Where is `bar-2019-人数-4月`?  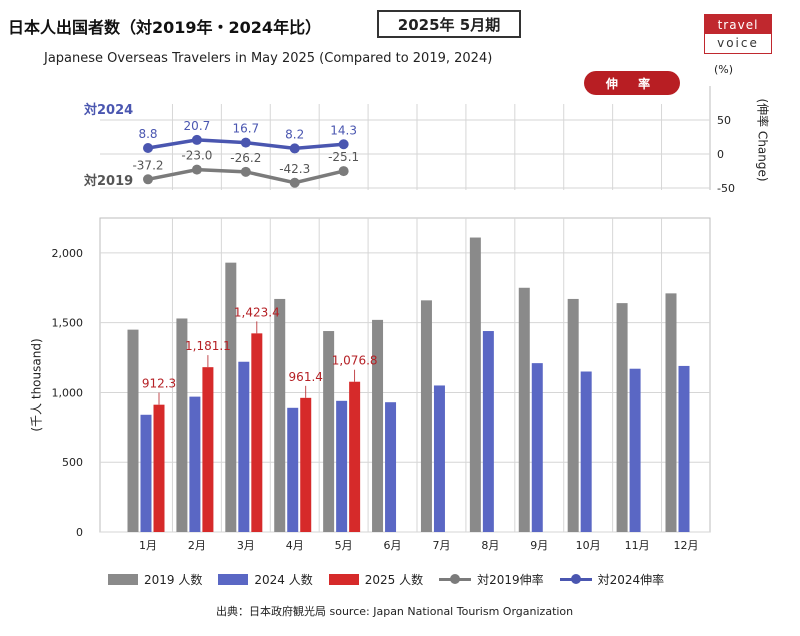
bar-2019-人数-4月 is located at coordinates (280, 415).